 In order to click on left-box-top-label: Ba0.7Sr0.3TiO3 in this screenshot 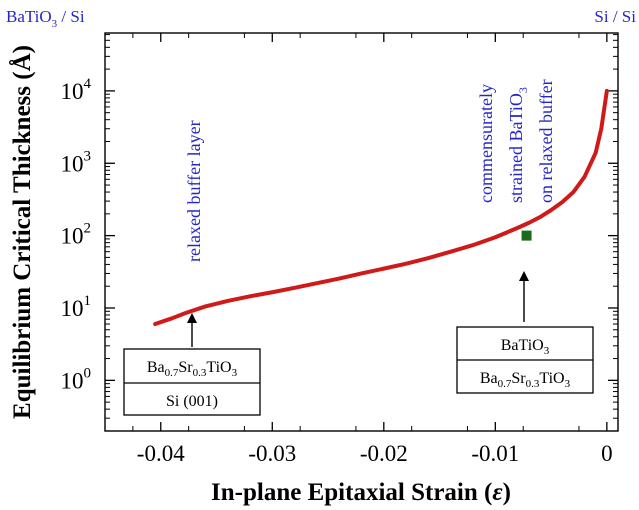, I will do `click(192, 369)`.